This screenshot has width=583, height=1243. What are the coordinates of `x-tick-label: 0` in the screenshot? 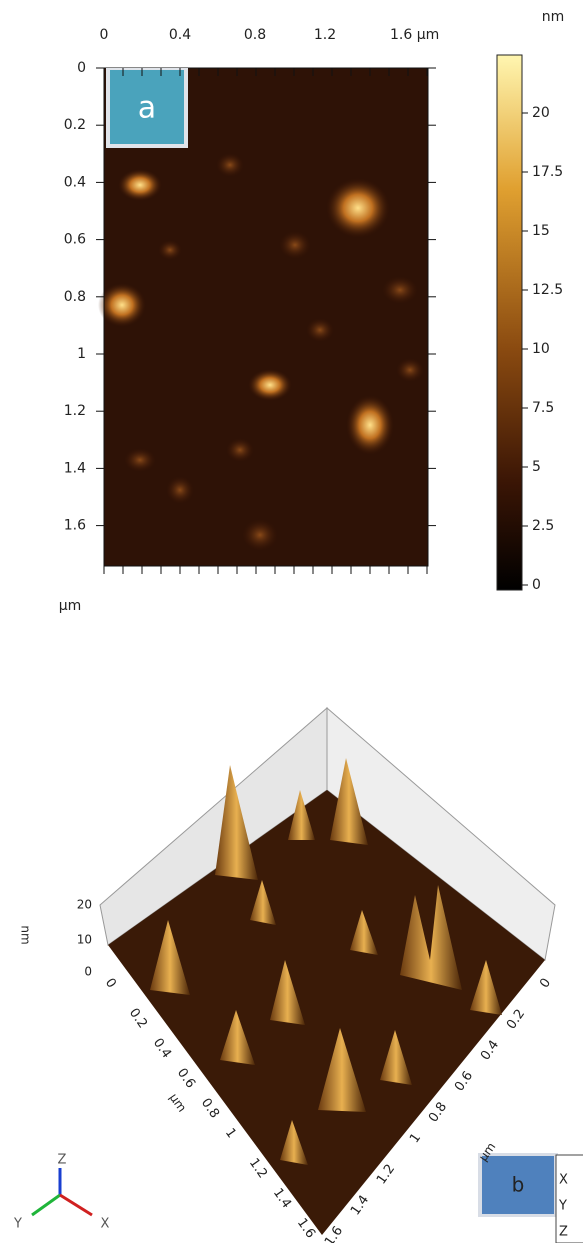 It's located at (104, 35).